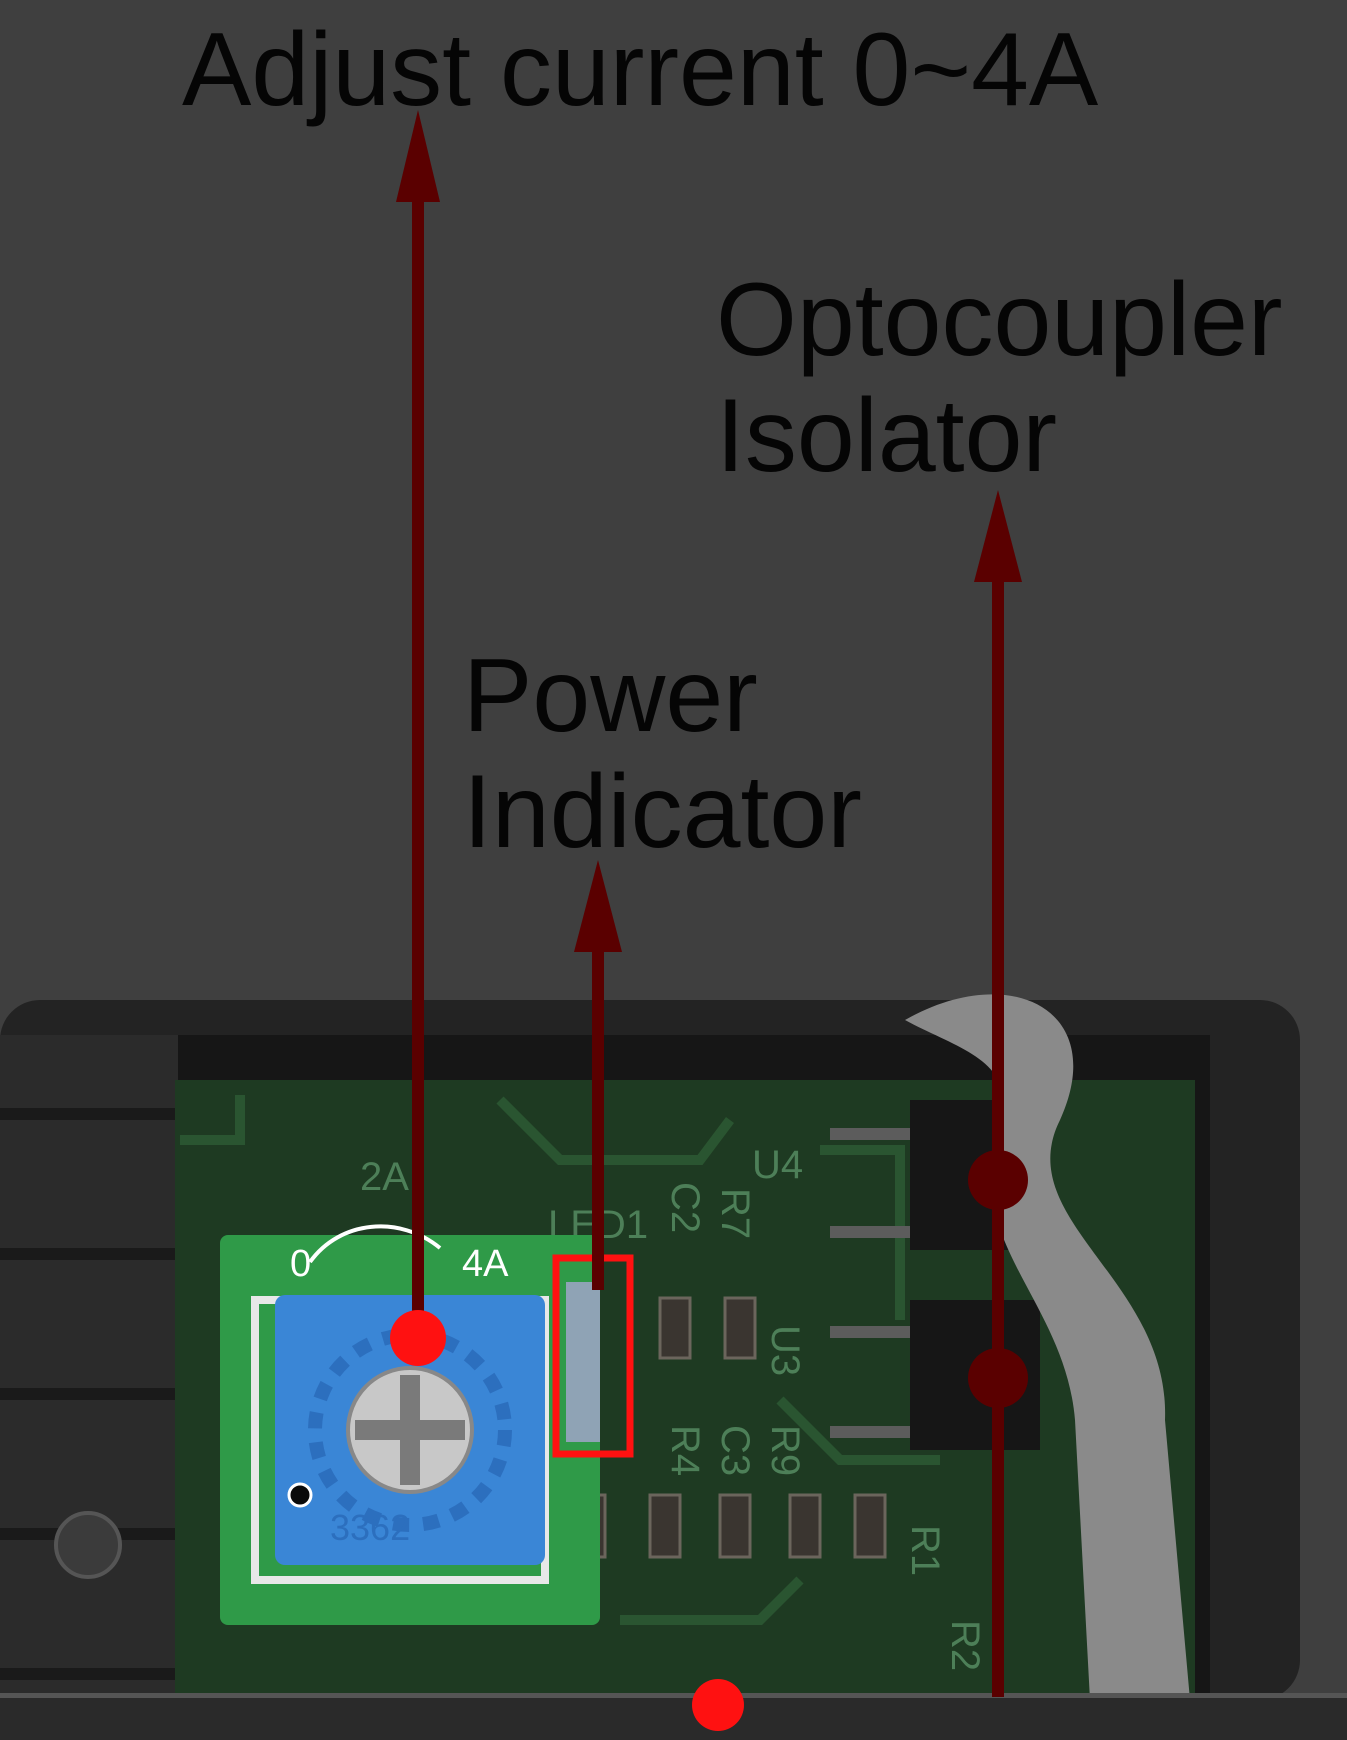 The height and width of the screenshot is (1740, 1347). Describe the element at coordinates (300, 1264) in the screenshot. I see `silk-0: 0` at that location.